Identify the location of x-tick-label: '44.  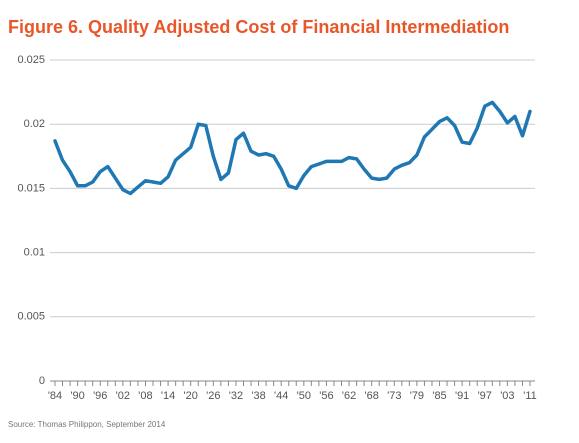
(281, 396).